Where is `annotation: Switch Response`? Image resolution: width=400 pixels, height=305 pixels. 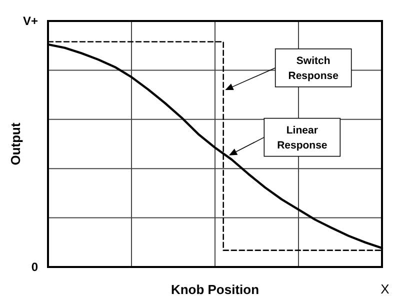 annotation: Switch Response is located at coordinates (313, 68).